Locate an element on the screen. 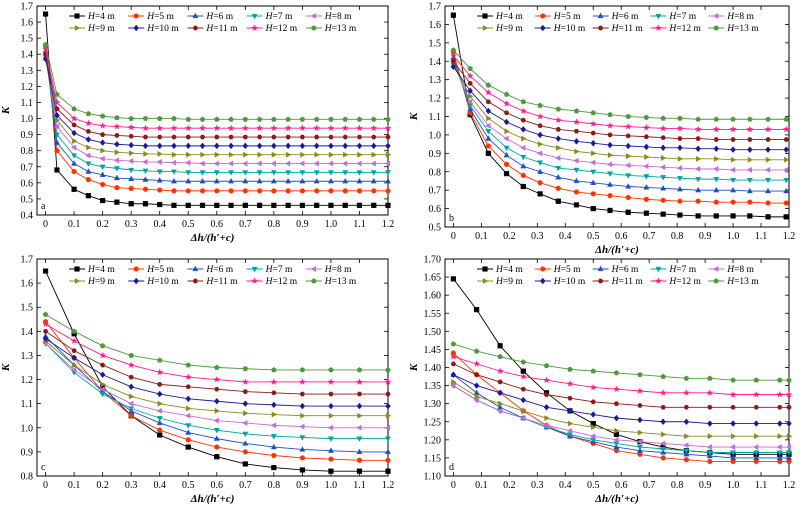  legend-item: H=11 m is located at coordinates (212, 282).